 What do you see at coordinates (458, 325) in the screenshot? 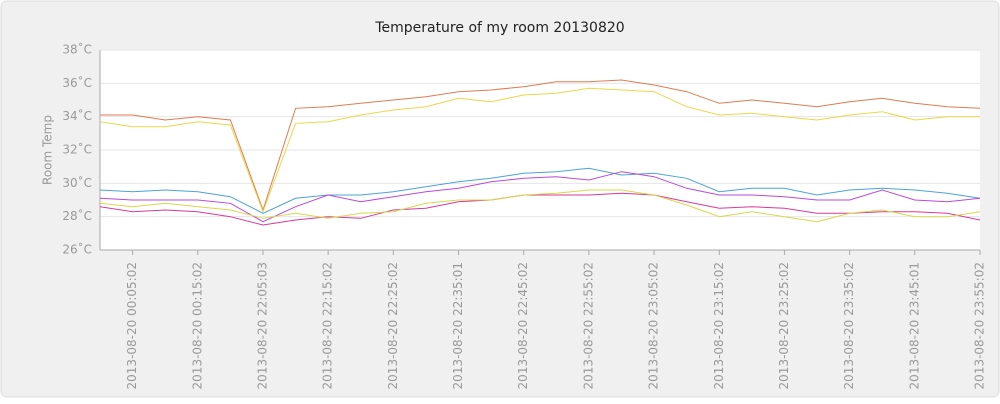
I see `x-tick-label: 2013-08-20 22:35:01` at bounding box center [458, 325].